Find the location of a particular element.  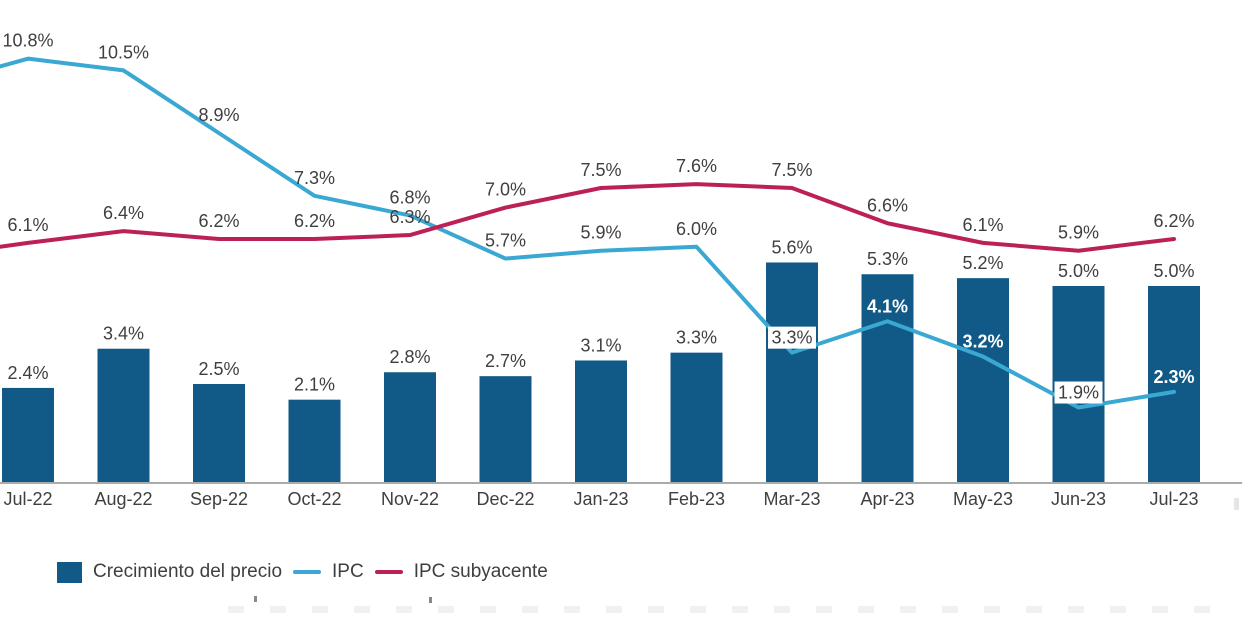

core-ipc-value-label: 6.3% is located at coordinates (409, 217).